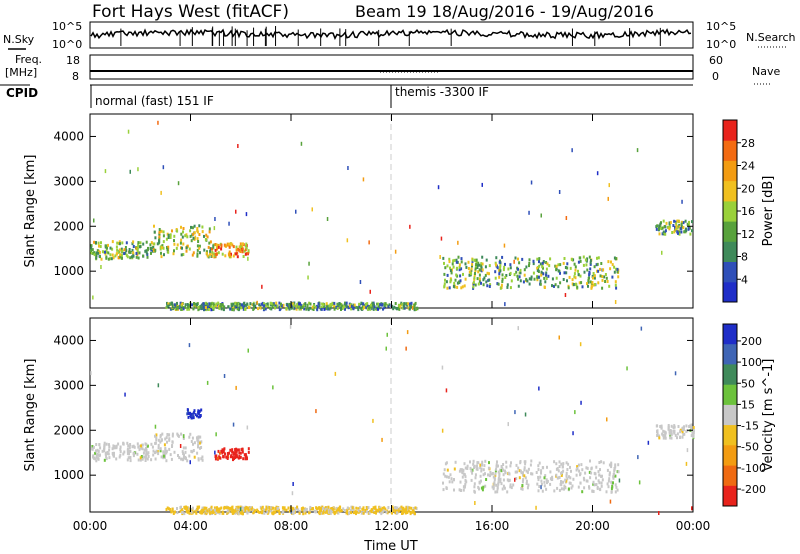  I want to click on colorbar-segment, so click(730, 272).